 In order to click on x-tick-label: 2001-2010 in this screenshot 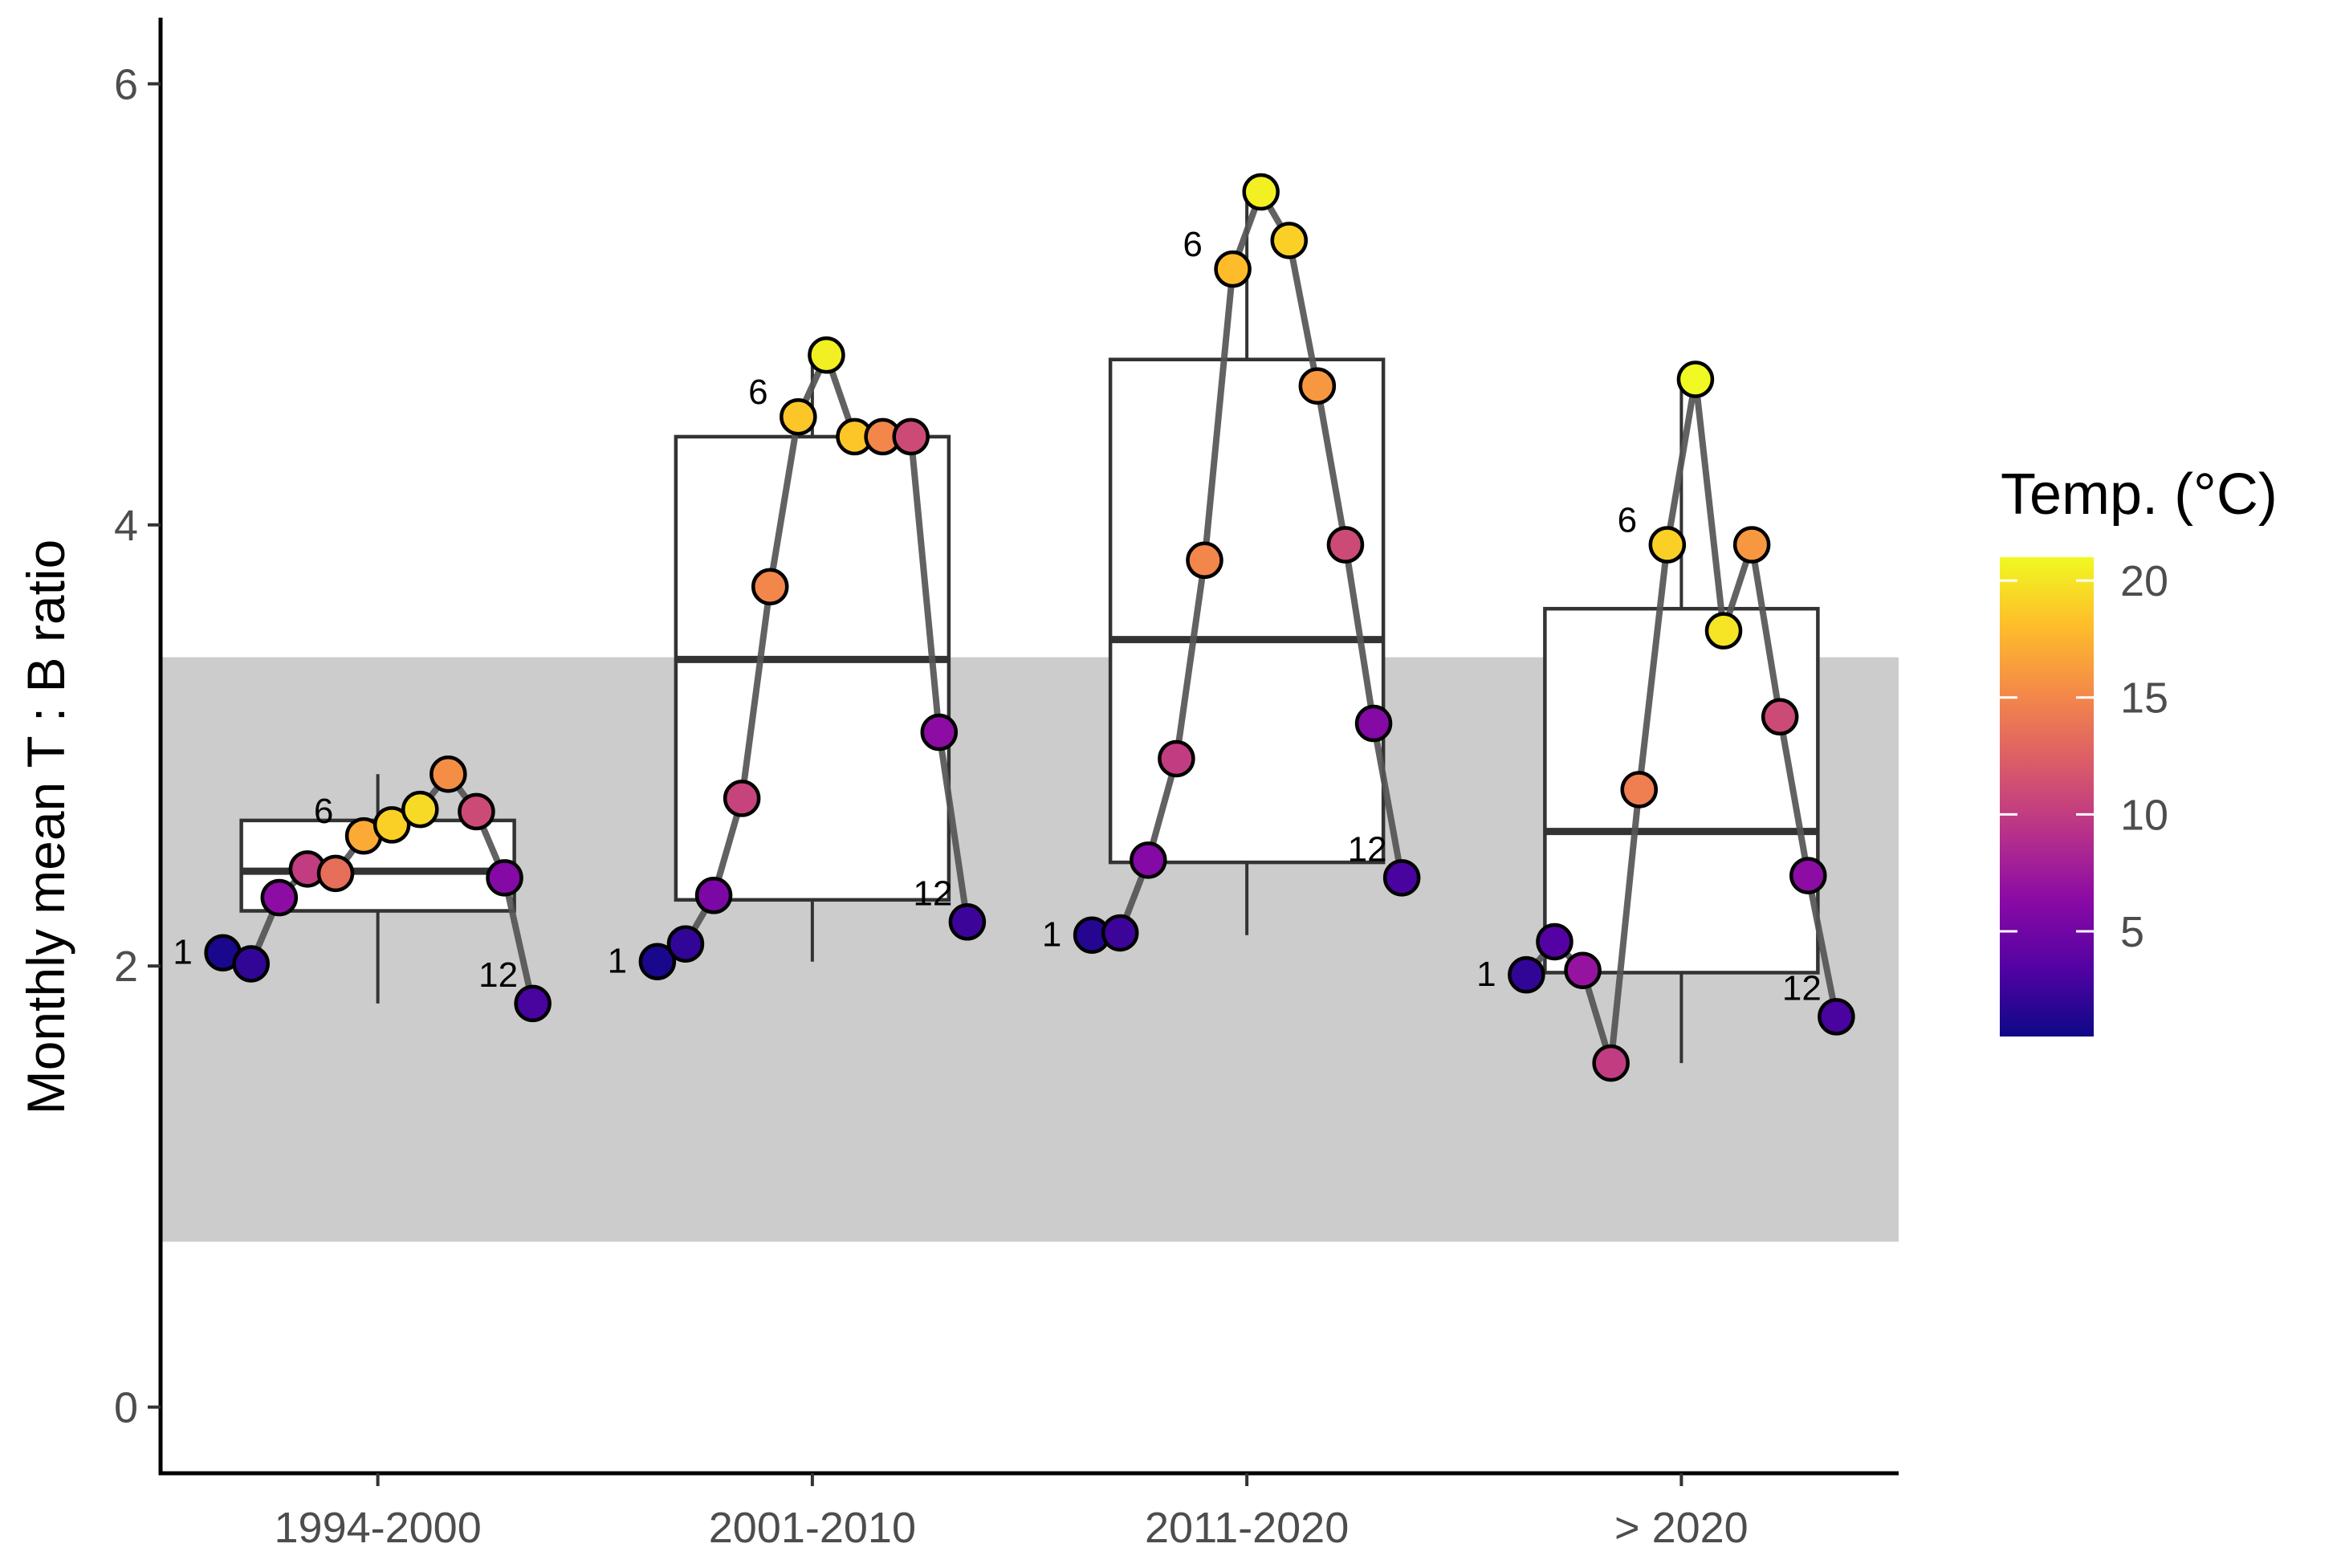, I will do `click(813, 1528)`.